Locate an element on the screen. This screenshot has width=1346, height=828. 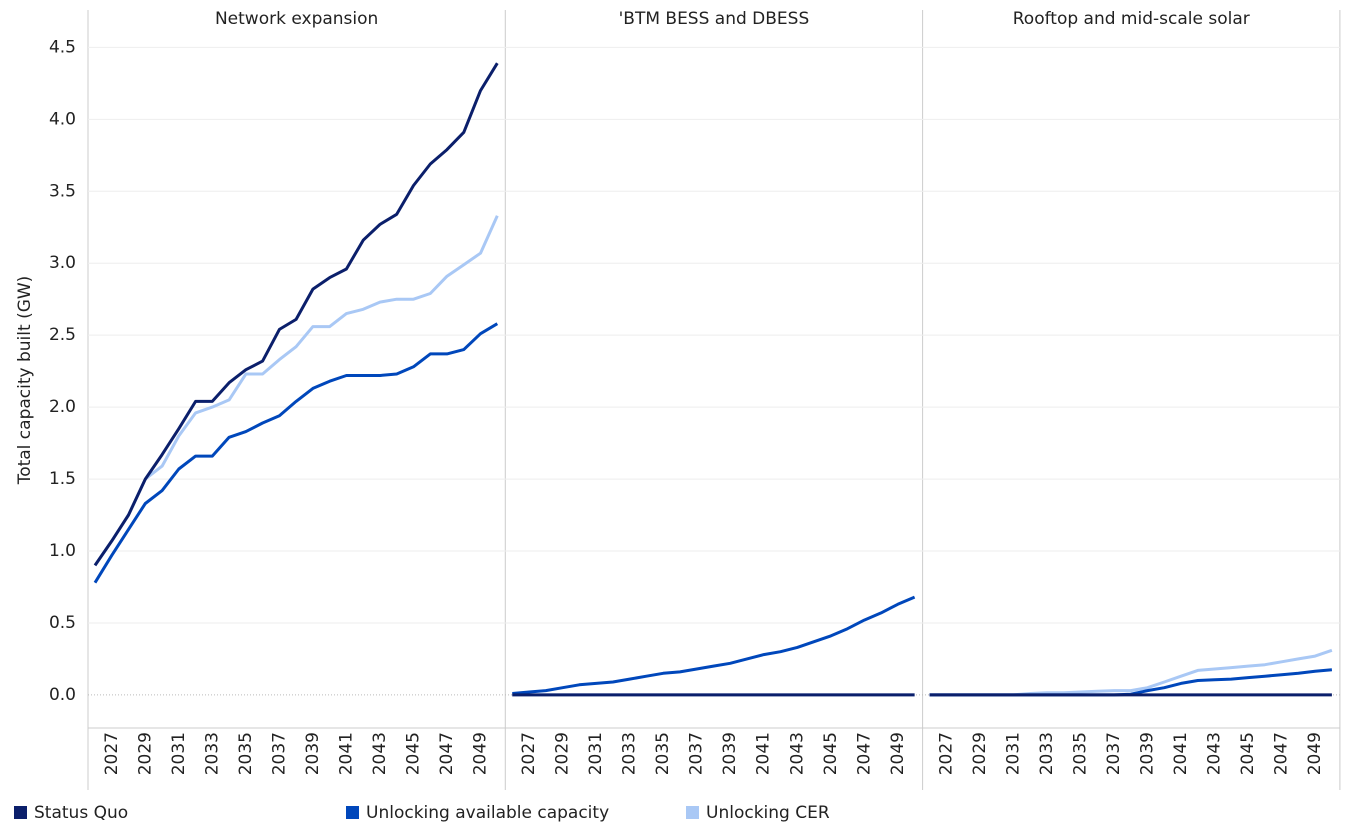
y-tick-label: 4.0 is located at coordinates (62, 119).